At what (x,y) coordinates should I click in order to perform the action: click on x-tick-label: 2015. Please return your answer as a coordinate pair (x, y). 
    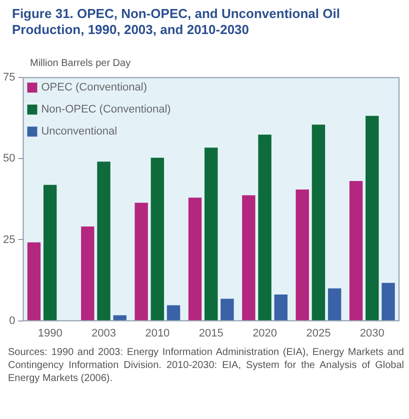
    Looking at the image, I should click on (211, 333).